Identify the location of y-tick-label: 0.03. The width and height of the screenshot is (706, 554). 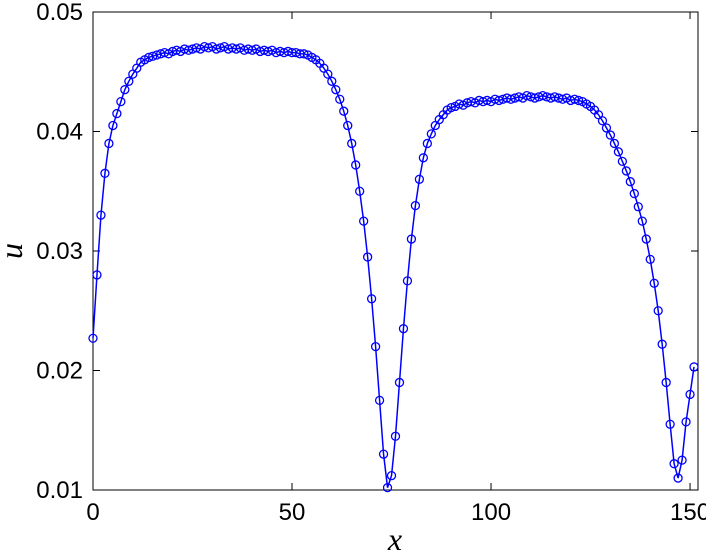
(59, 251).